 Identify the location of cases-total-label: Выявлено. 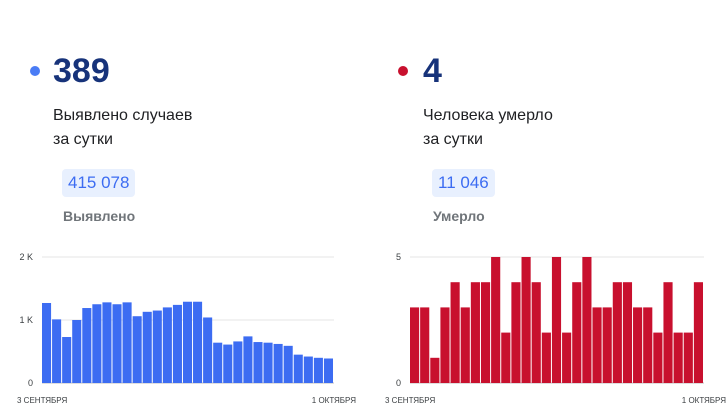
(99, 216).